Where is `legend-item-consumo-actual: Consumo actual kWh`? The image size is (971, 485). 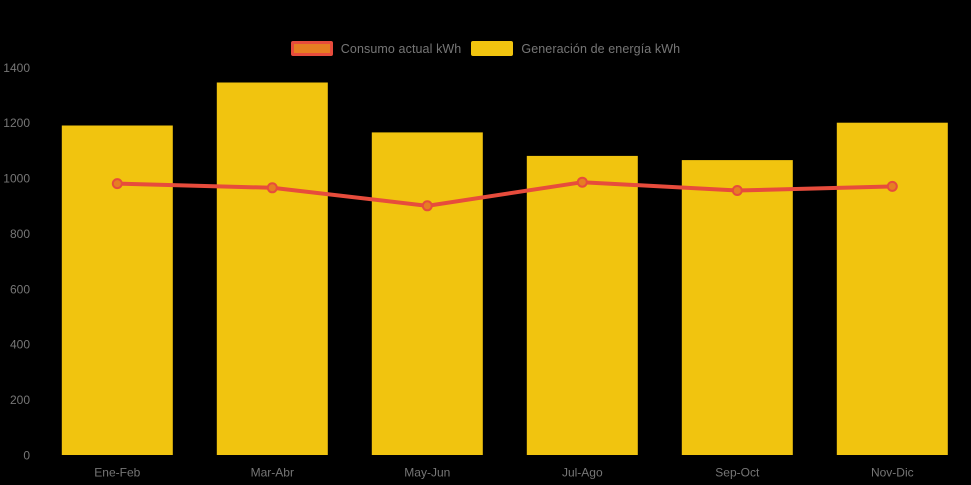 legend-item-consumo-actual: Consumo actual kWh is located at coordinates (376, 48).